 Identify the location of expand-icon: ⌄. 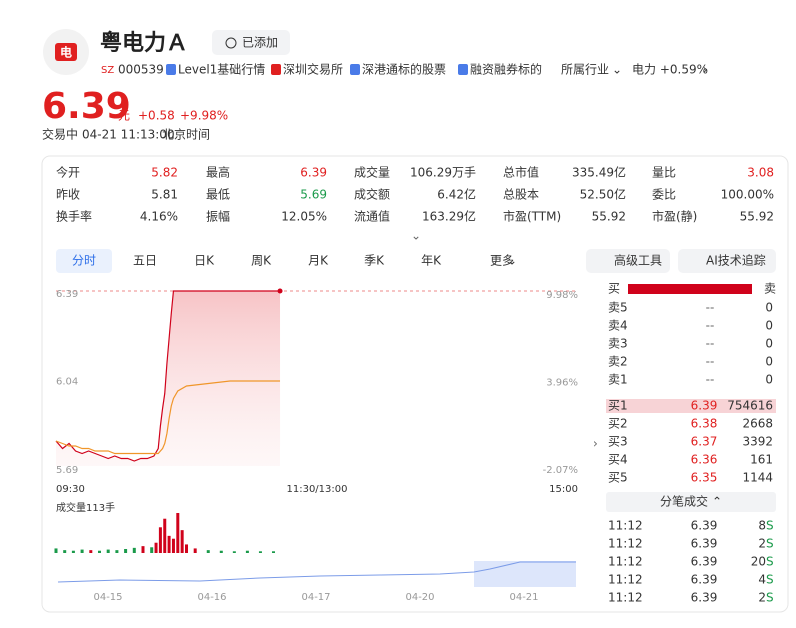
(416, 236).